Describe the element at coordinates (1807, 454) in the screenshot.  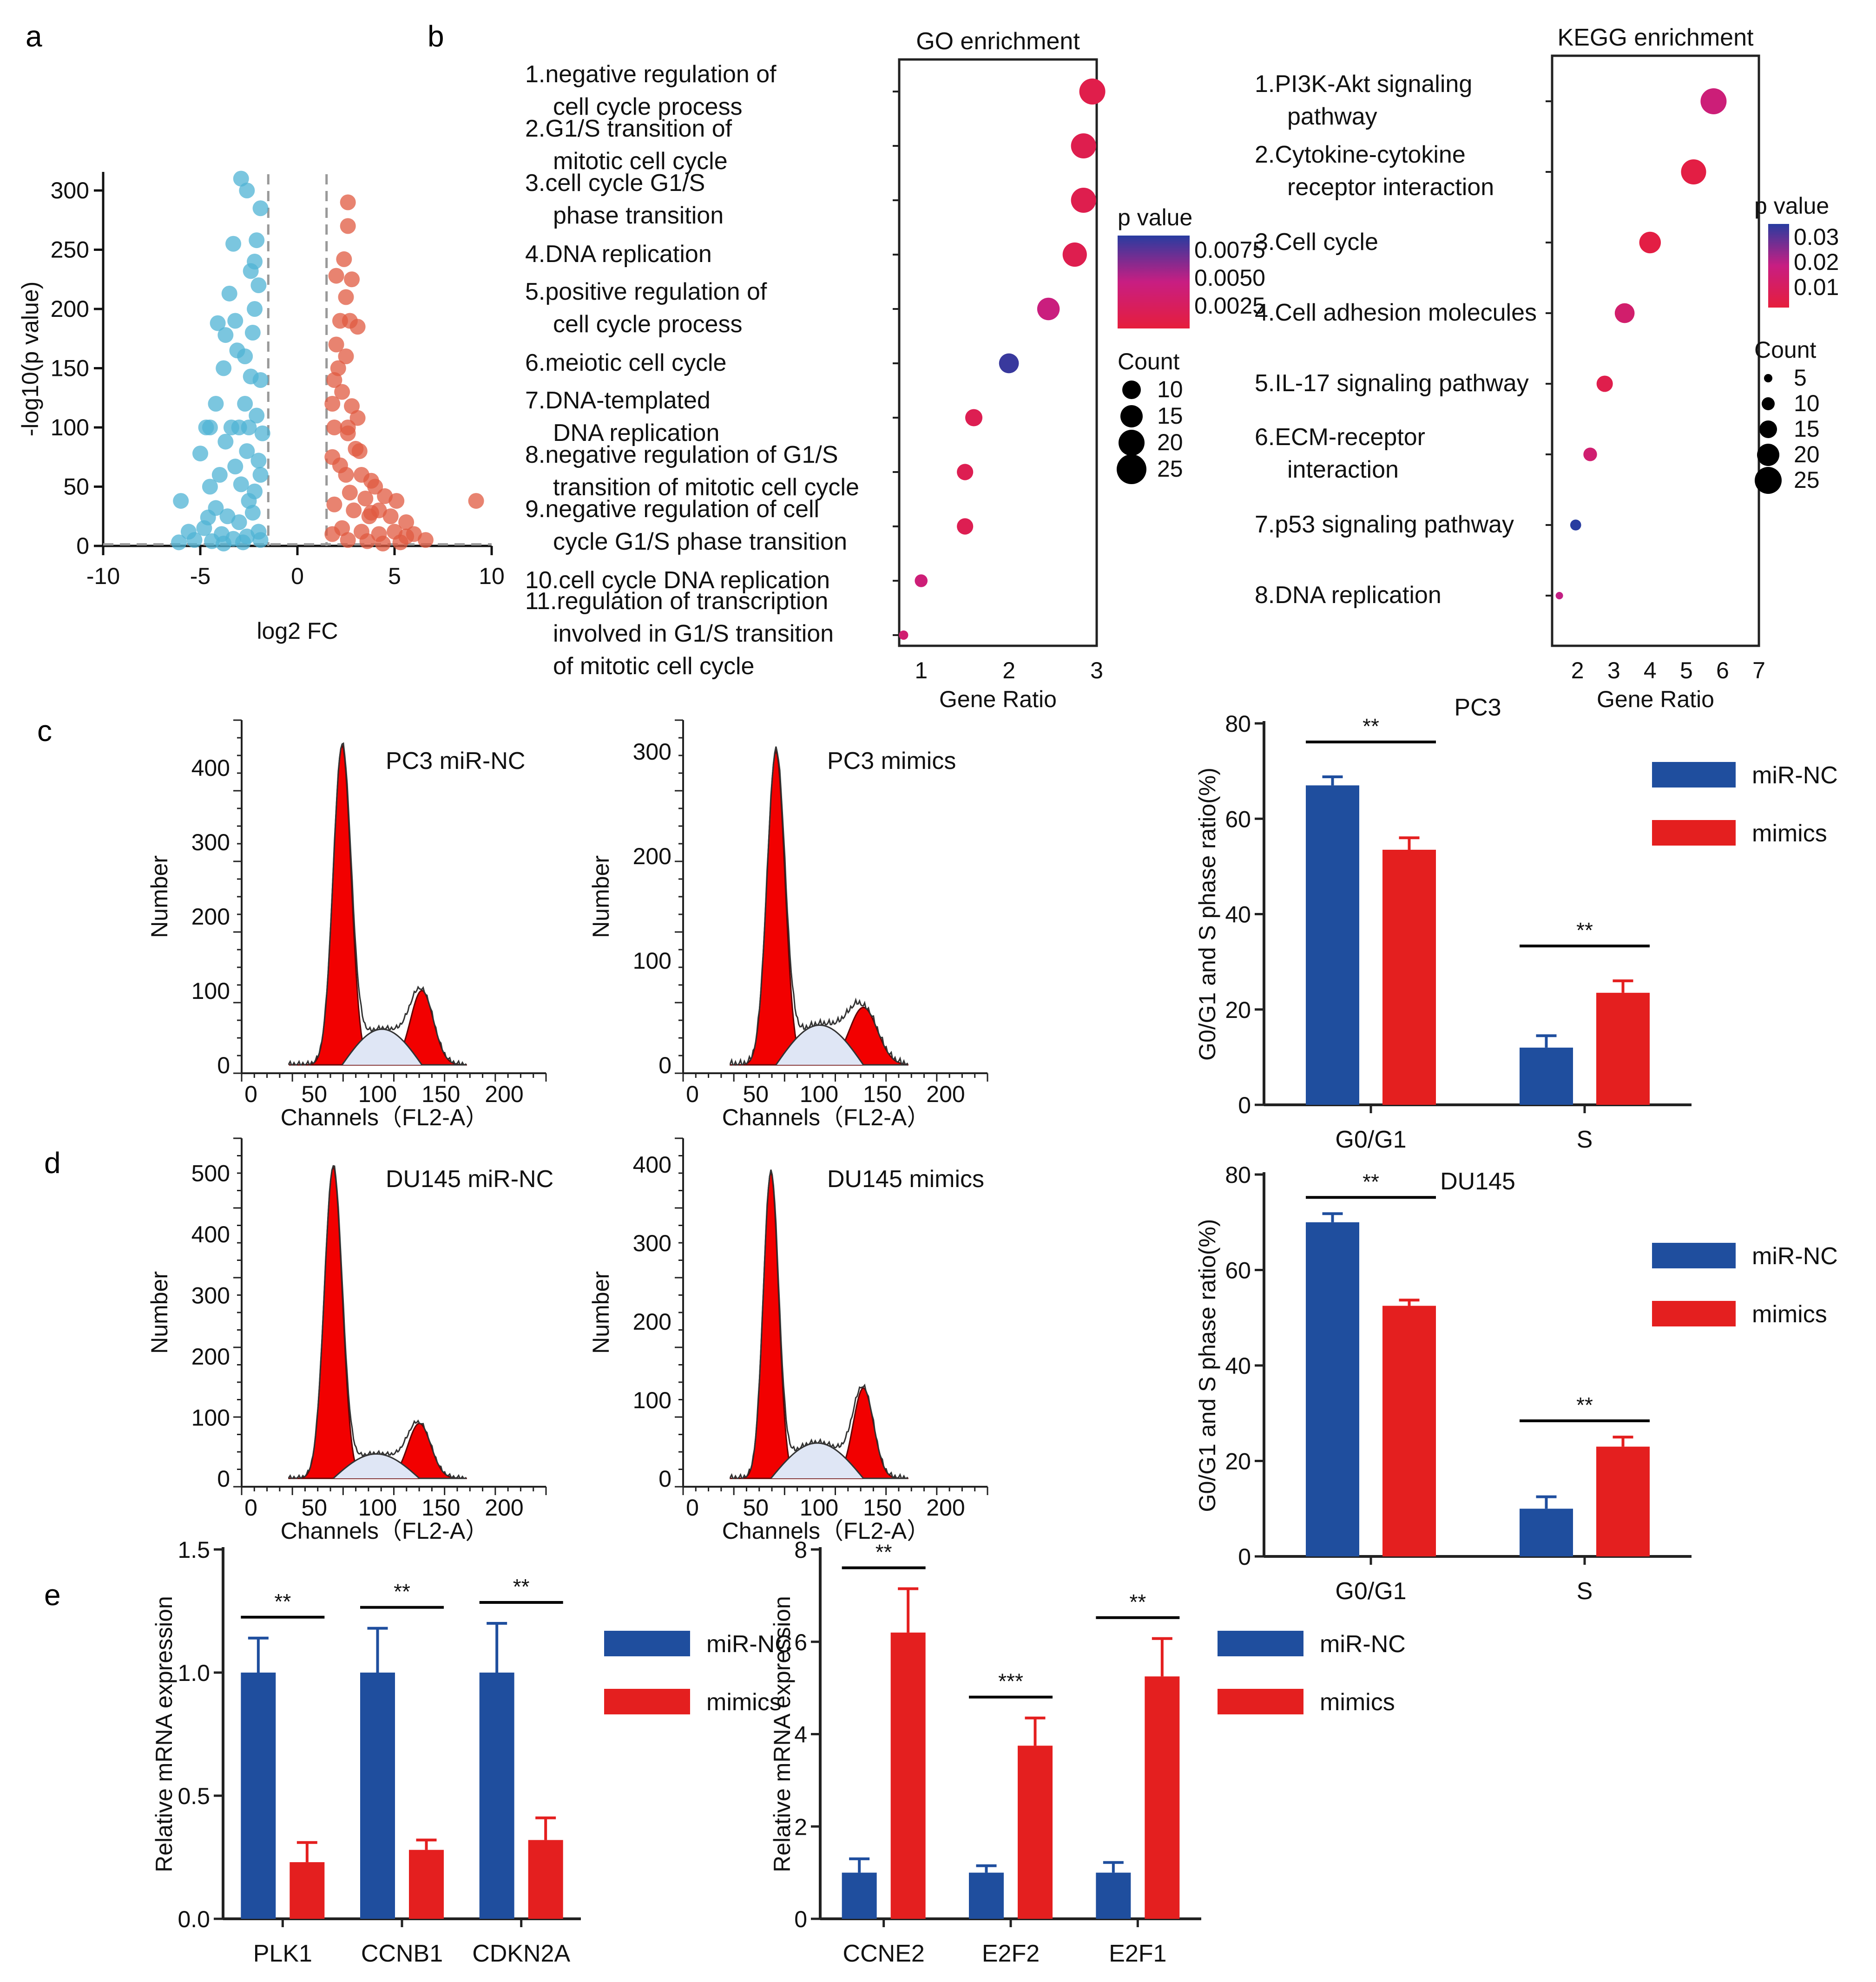
I see `kegg-legend-count-label: 20` at that location.